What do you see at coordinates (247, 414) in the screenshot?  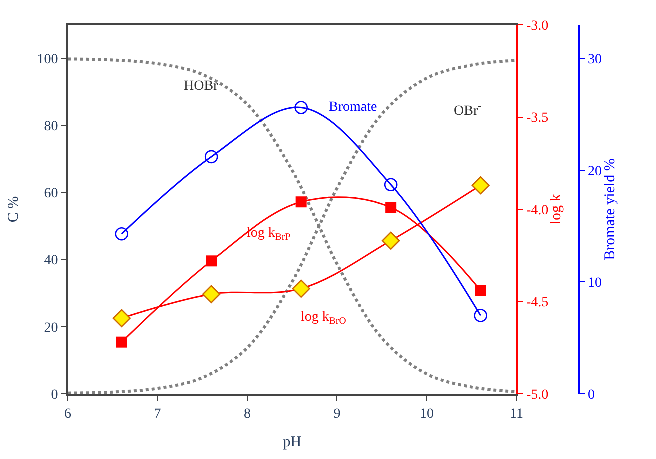 I see `x-tick-label: 8` at bounding box center [247, 414].